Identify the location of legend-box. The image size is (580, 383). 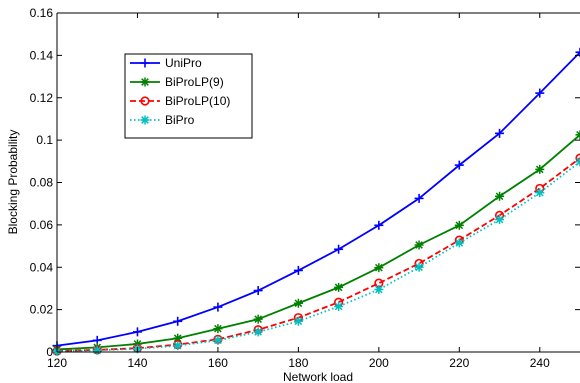
(188, 96).